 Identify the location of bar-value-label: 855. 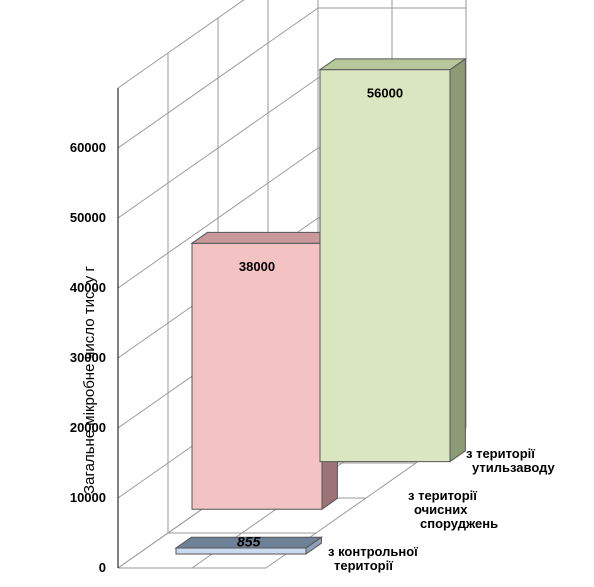
(249, 542).